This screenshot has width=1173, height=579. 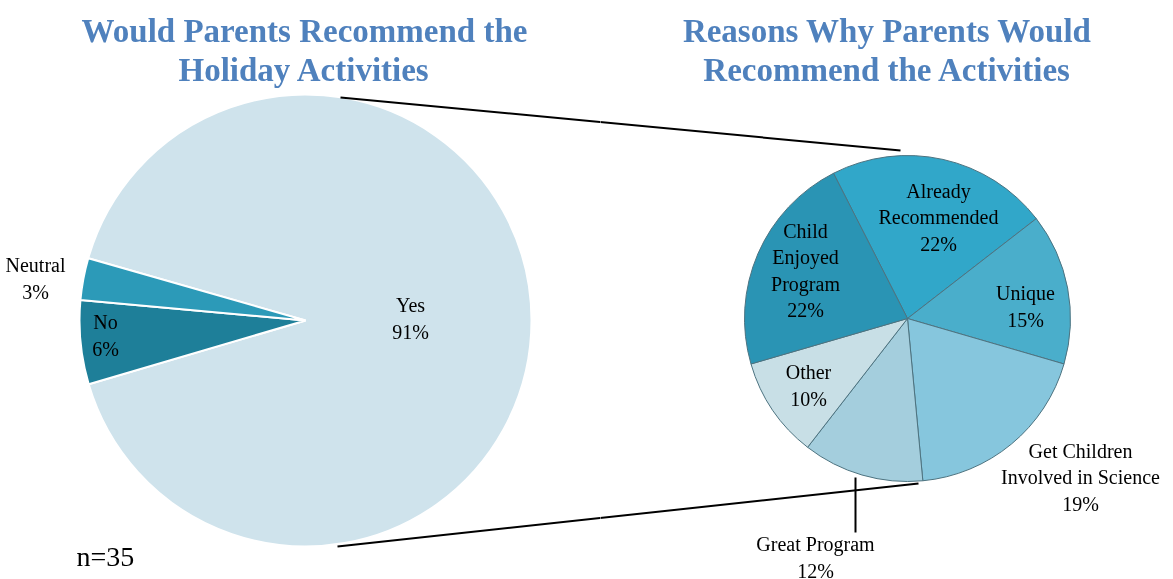 What do you see at coordinates (808, 398) in the screenshot?
I see `data-label: 10%` at bounding box center [808, 398].